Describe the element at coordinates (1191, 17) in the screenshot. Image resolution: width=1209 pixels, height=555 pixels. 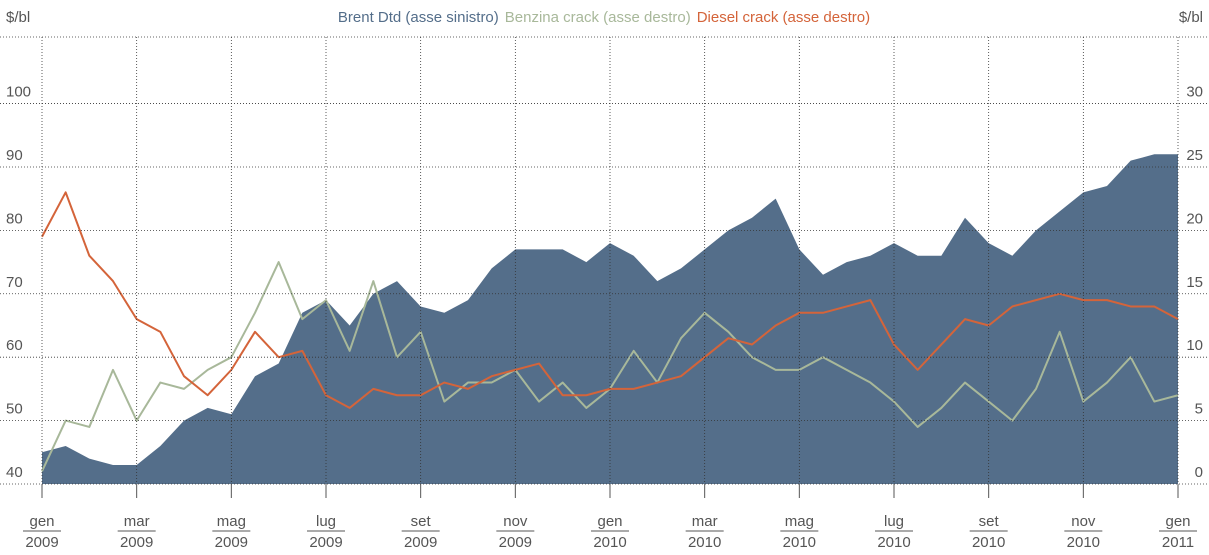
I see `y2-axis-label: $/bl` at that location.